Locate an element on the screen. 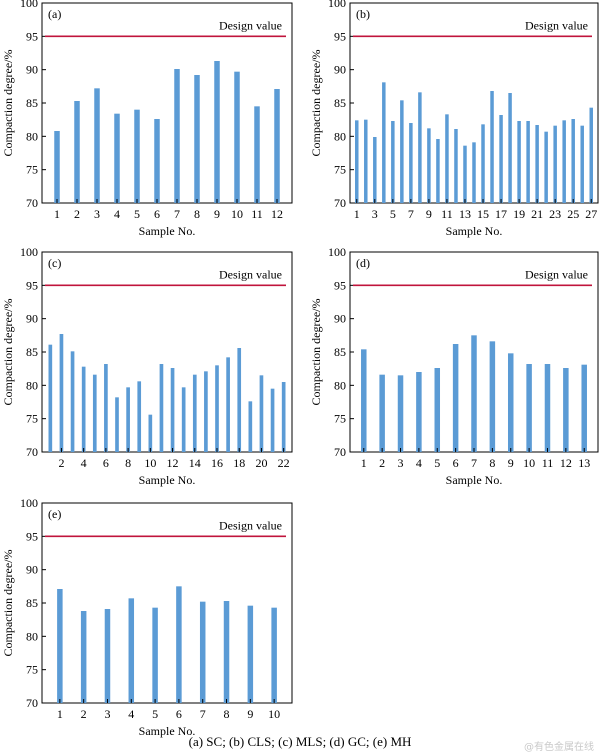  x-tick-label: 4 is located at coordinates (131, 714).